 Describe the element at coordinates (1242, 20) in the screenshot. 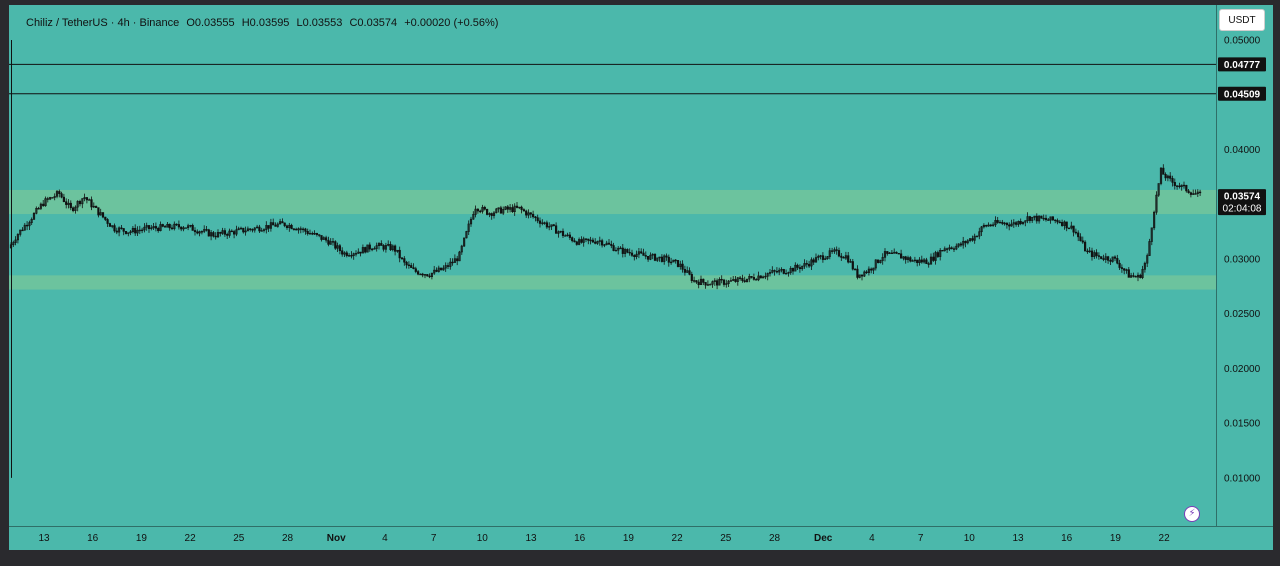

I see `currency-button: USDT` at that location.